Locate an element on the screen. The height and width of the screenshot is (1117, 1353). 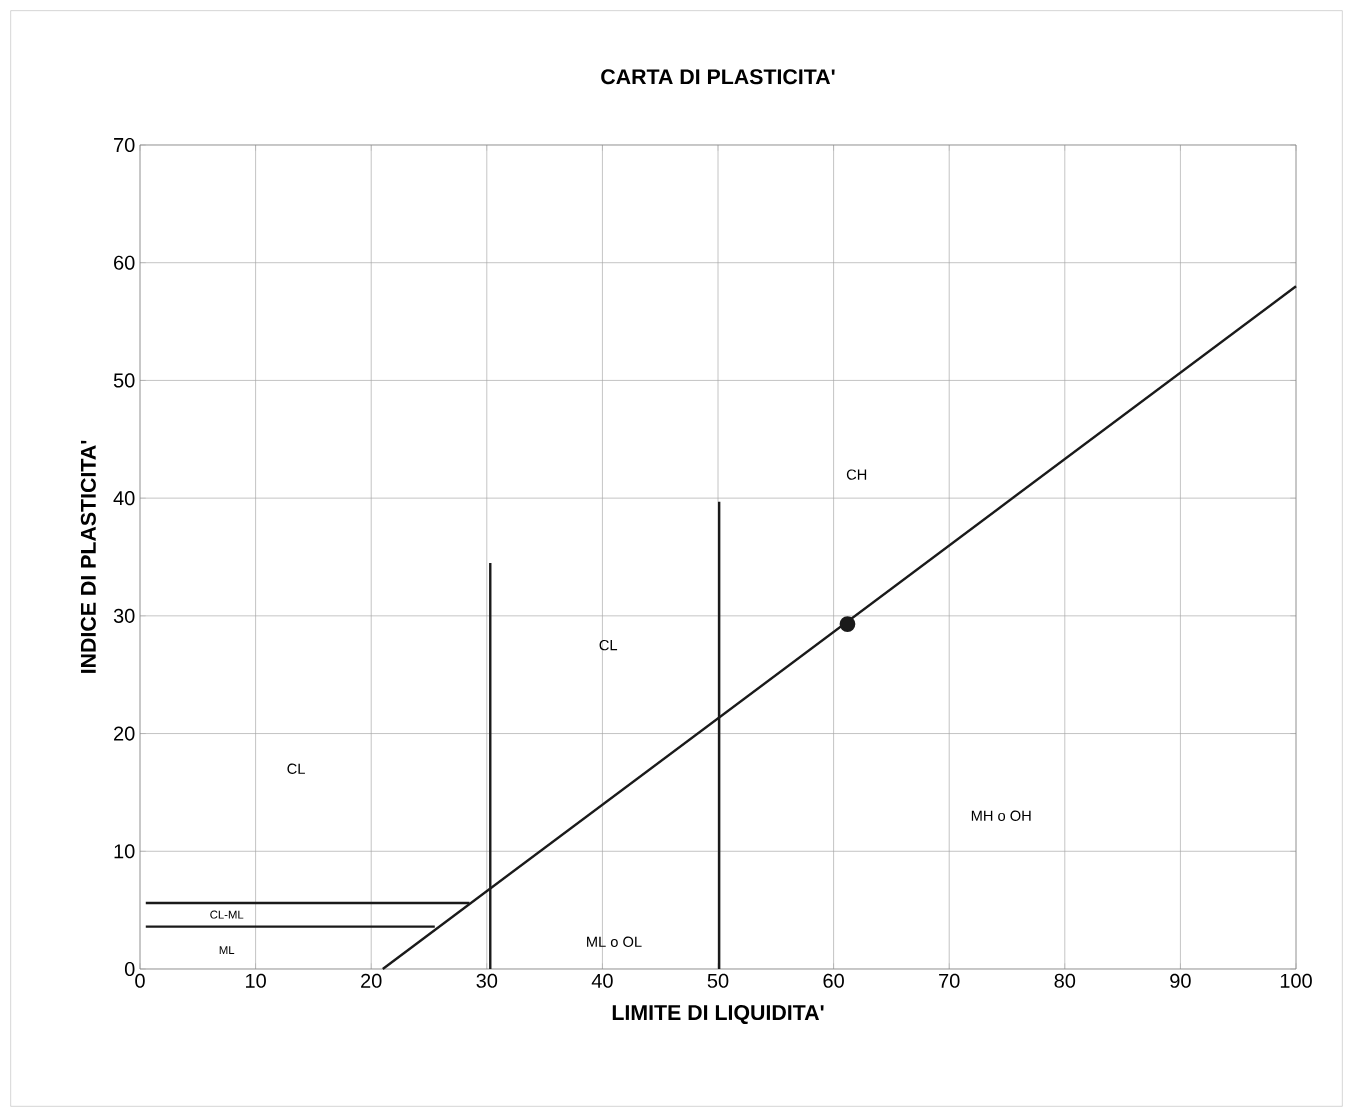
x-tick-label: 60 is located at coordinates (833, 980).